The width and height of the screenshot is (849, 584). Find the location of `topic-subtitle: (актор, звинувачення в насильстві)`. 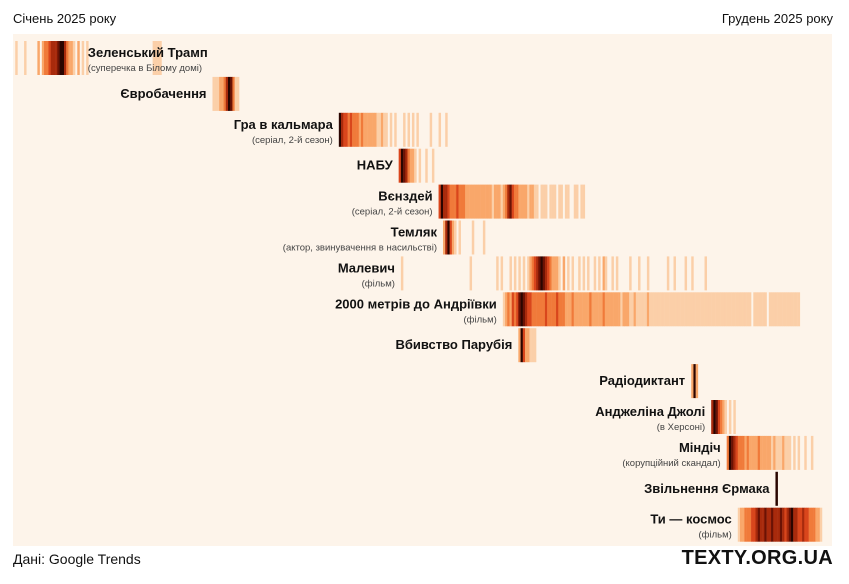

topic-subtitle: (актор, звинувачення в насильстві) is located at coordinates (360, 248).